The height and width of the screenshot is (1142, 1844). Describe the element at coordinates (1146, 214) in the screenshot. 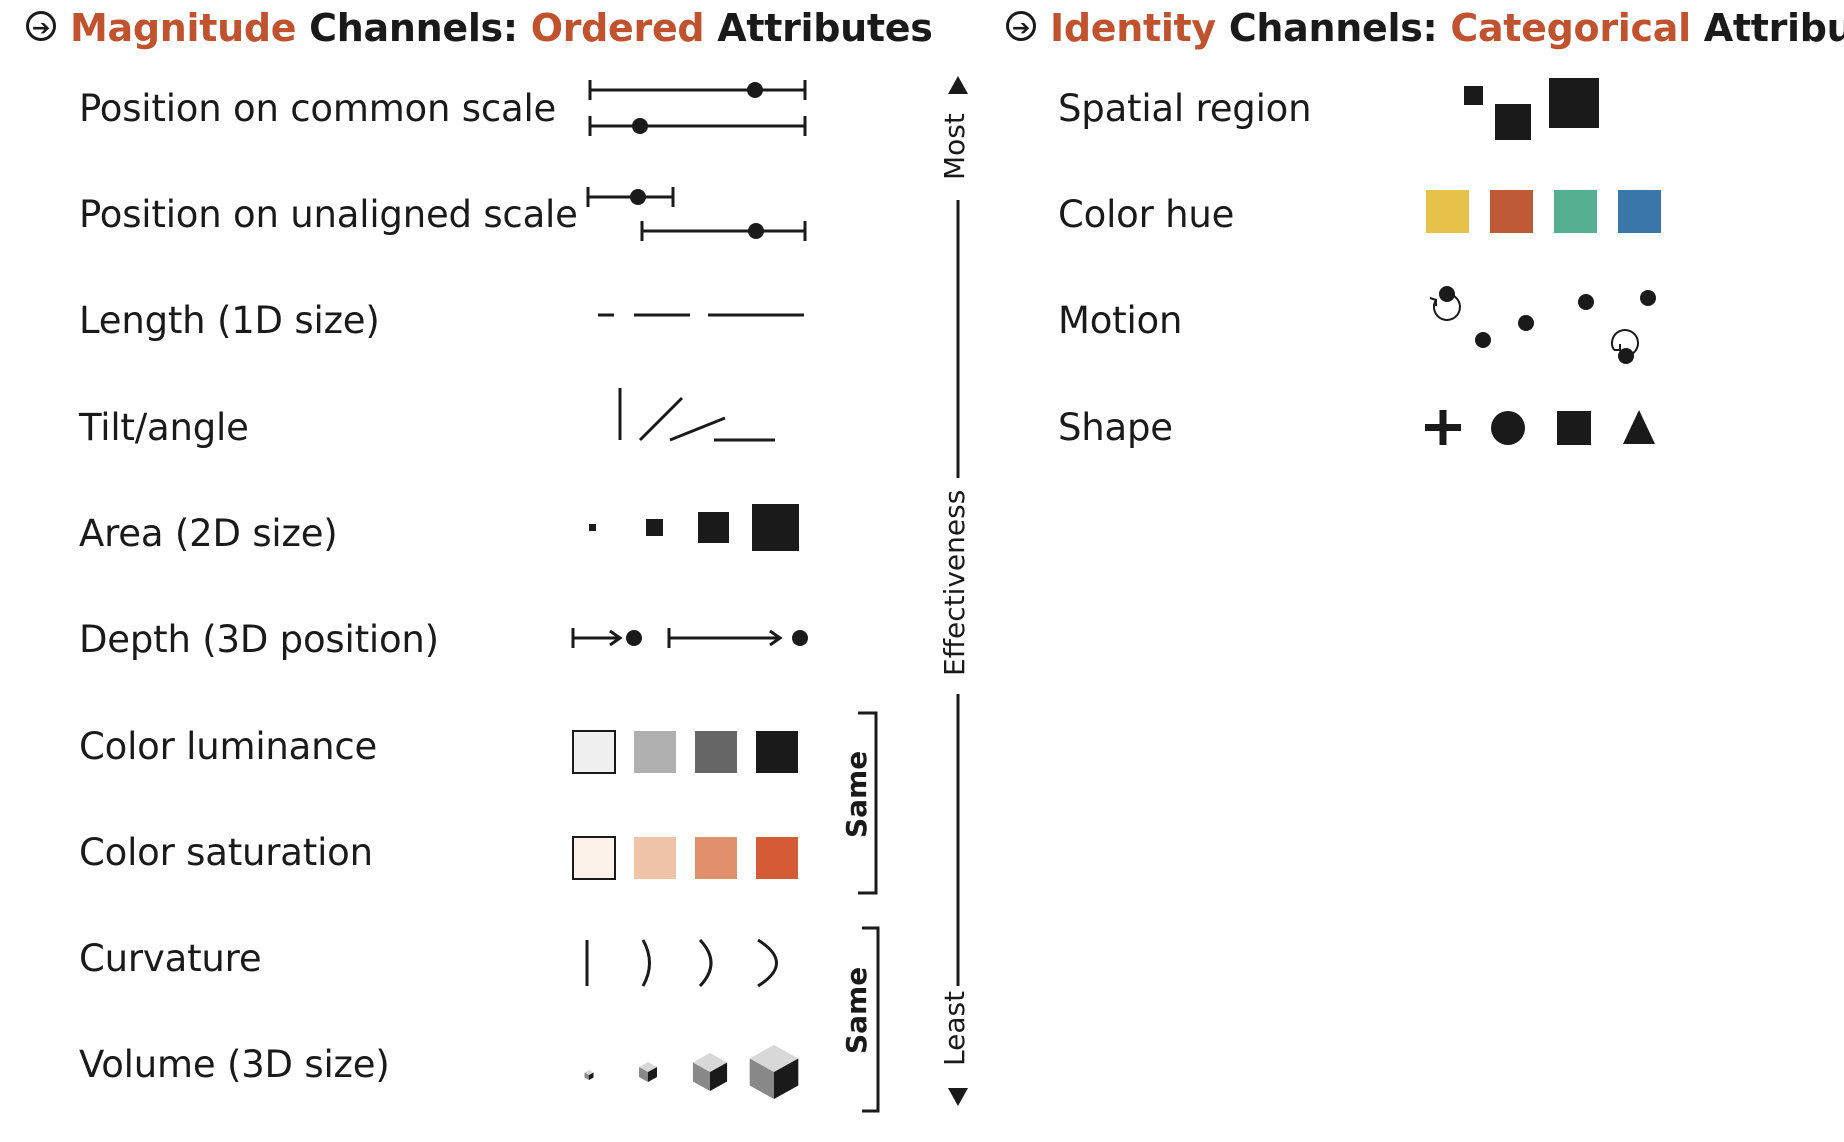

I see `row-label-color-hue: Color hue` at that location.